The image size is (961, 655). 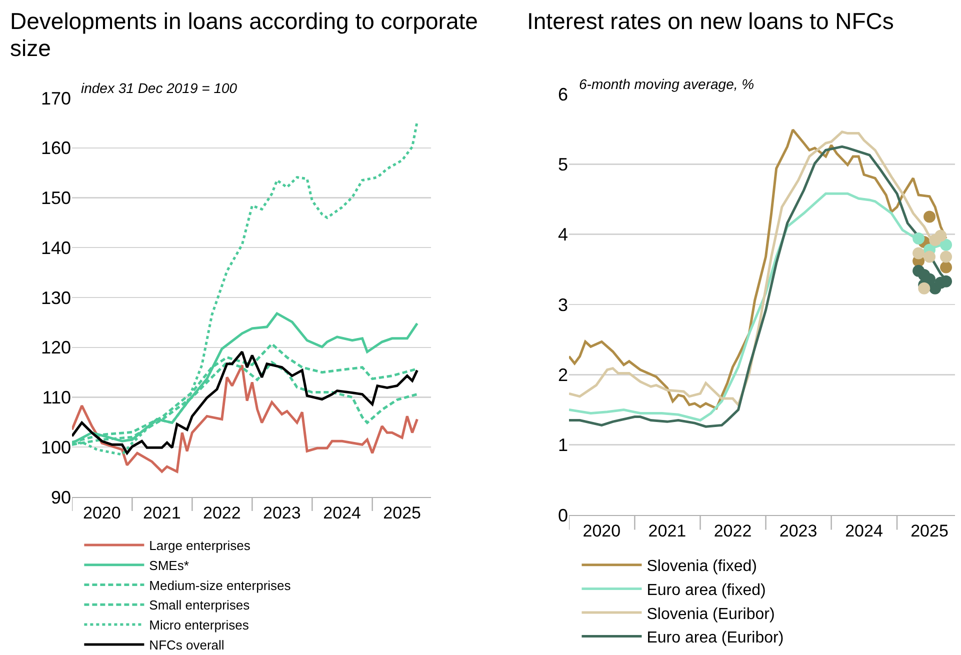 I want to click on y-tick-label: 170, so click(x=55, y=98).